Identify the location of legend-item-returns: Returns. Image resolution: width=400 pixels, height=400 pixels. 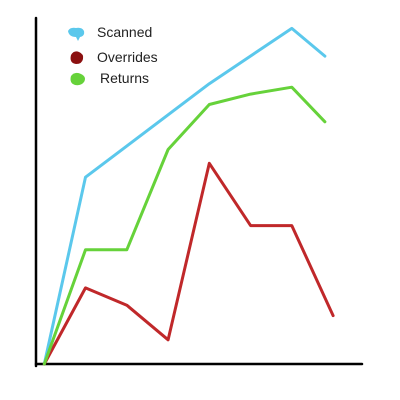
(109, 78).